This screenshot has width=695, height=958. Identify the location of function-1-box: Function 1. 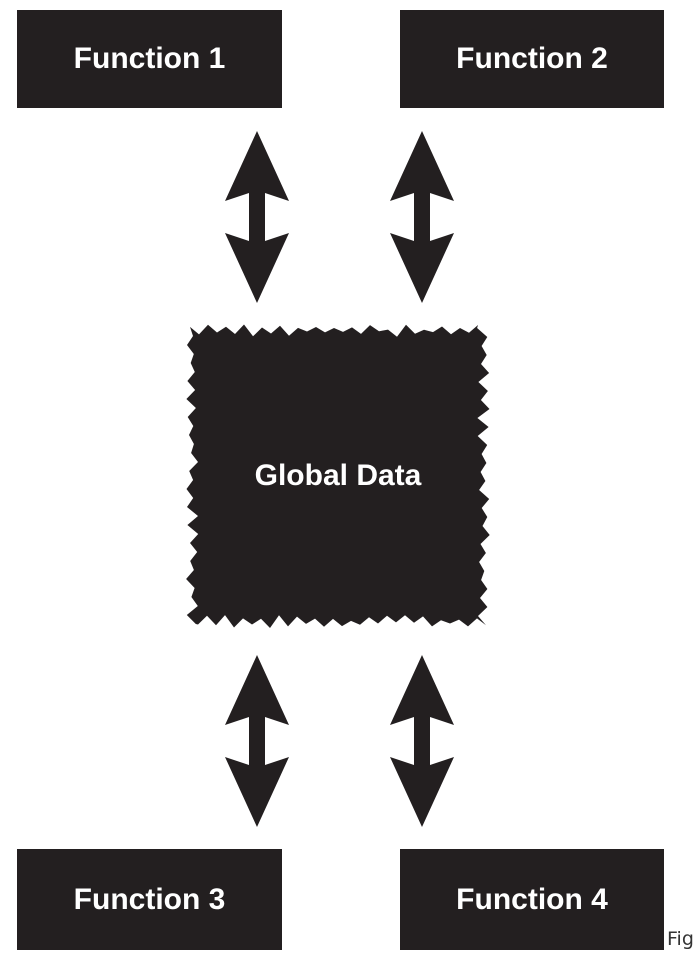
(149, 59).